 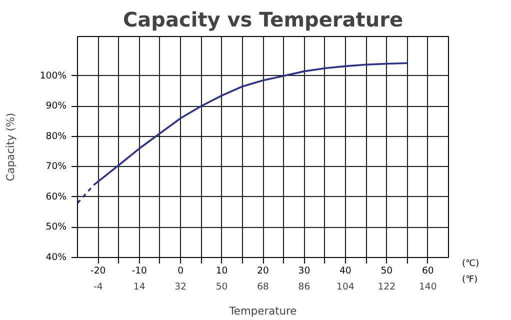 I want to click on x2-tick-label: 50, so click(x=222, y=287).